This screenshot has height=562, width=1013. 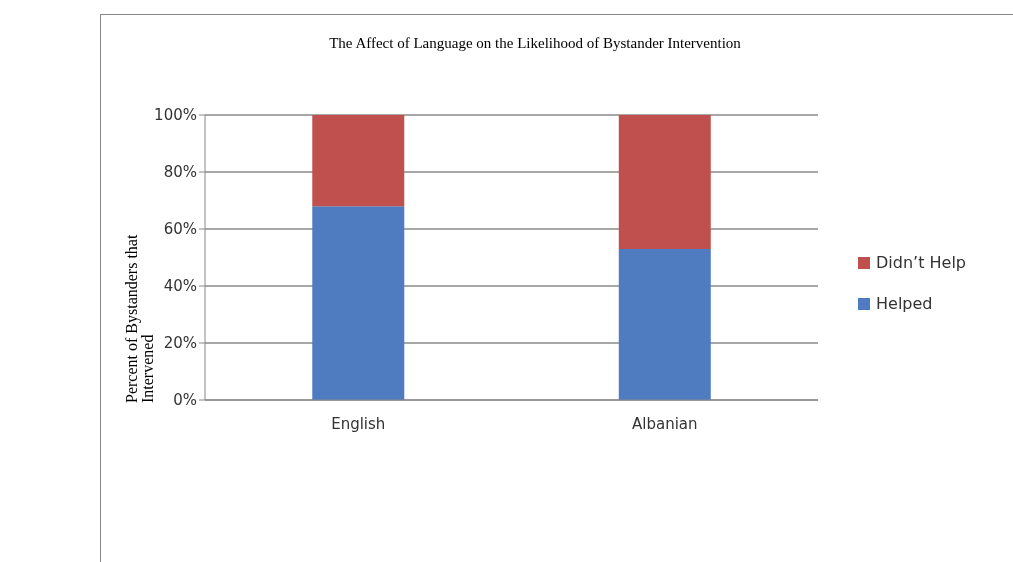 What do you see at coordinates (664, 423) in the screenshot?
I see `x-tick-label: Albanian` at bounding box center [664, 423].